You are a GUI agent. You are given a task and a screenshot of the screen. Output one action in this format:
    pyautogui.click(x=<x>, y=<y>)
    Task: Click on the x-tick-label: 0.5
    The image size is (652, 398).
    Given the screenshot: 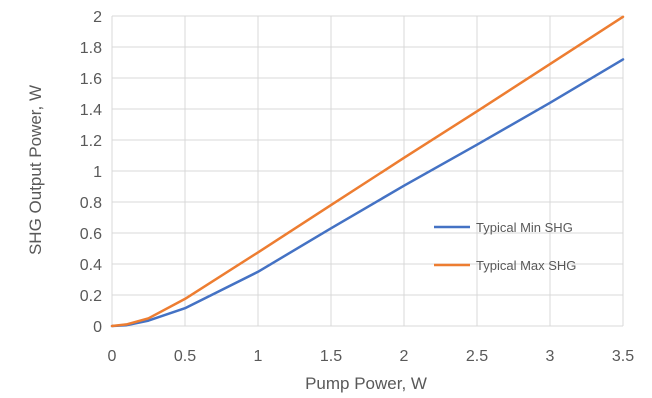 What is the action you would take?
    pyautogui.click(x=185, y=356)
    